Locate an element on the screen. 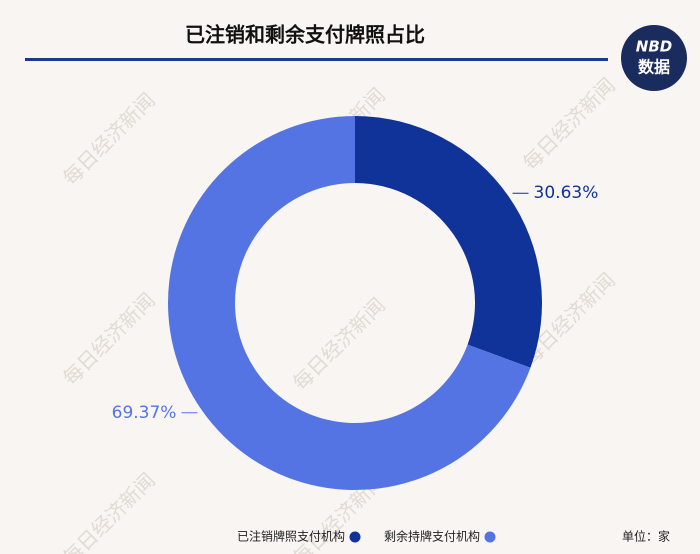  unit-note: 单位：家 is located at coordinates (646, 536).